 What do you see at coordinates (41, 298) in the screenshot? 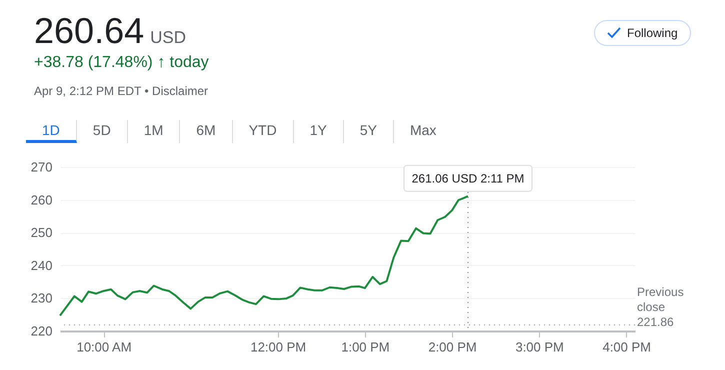
I see `y-tick-label: 230` at bounding box center [41, 298].